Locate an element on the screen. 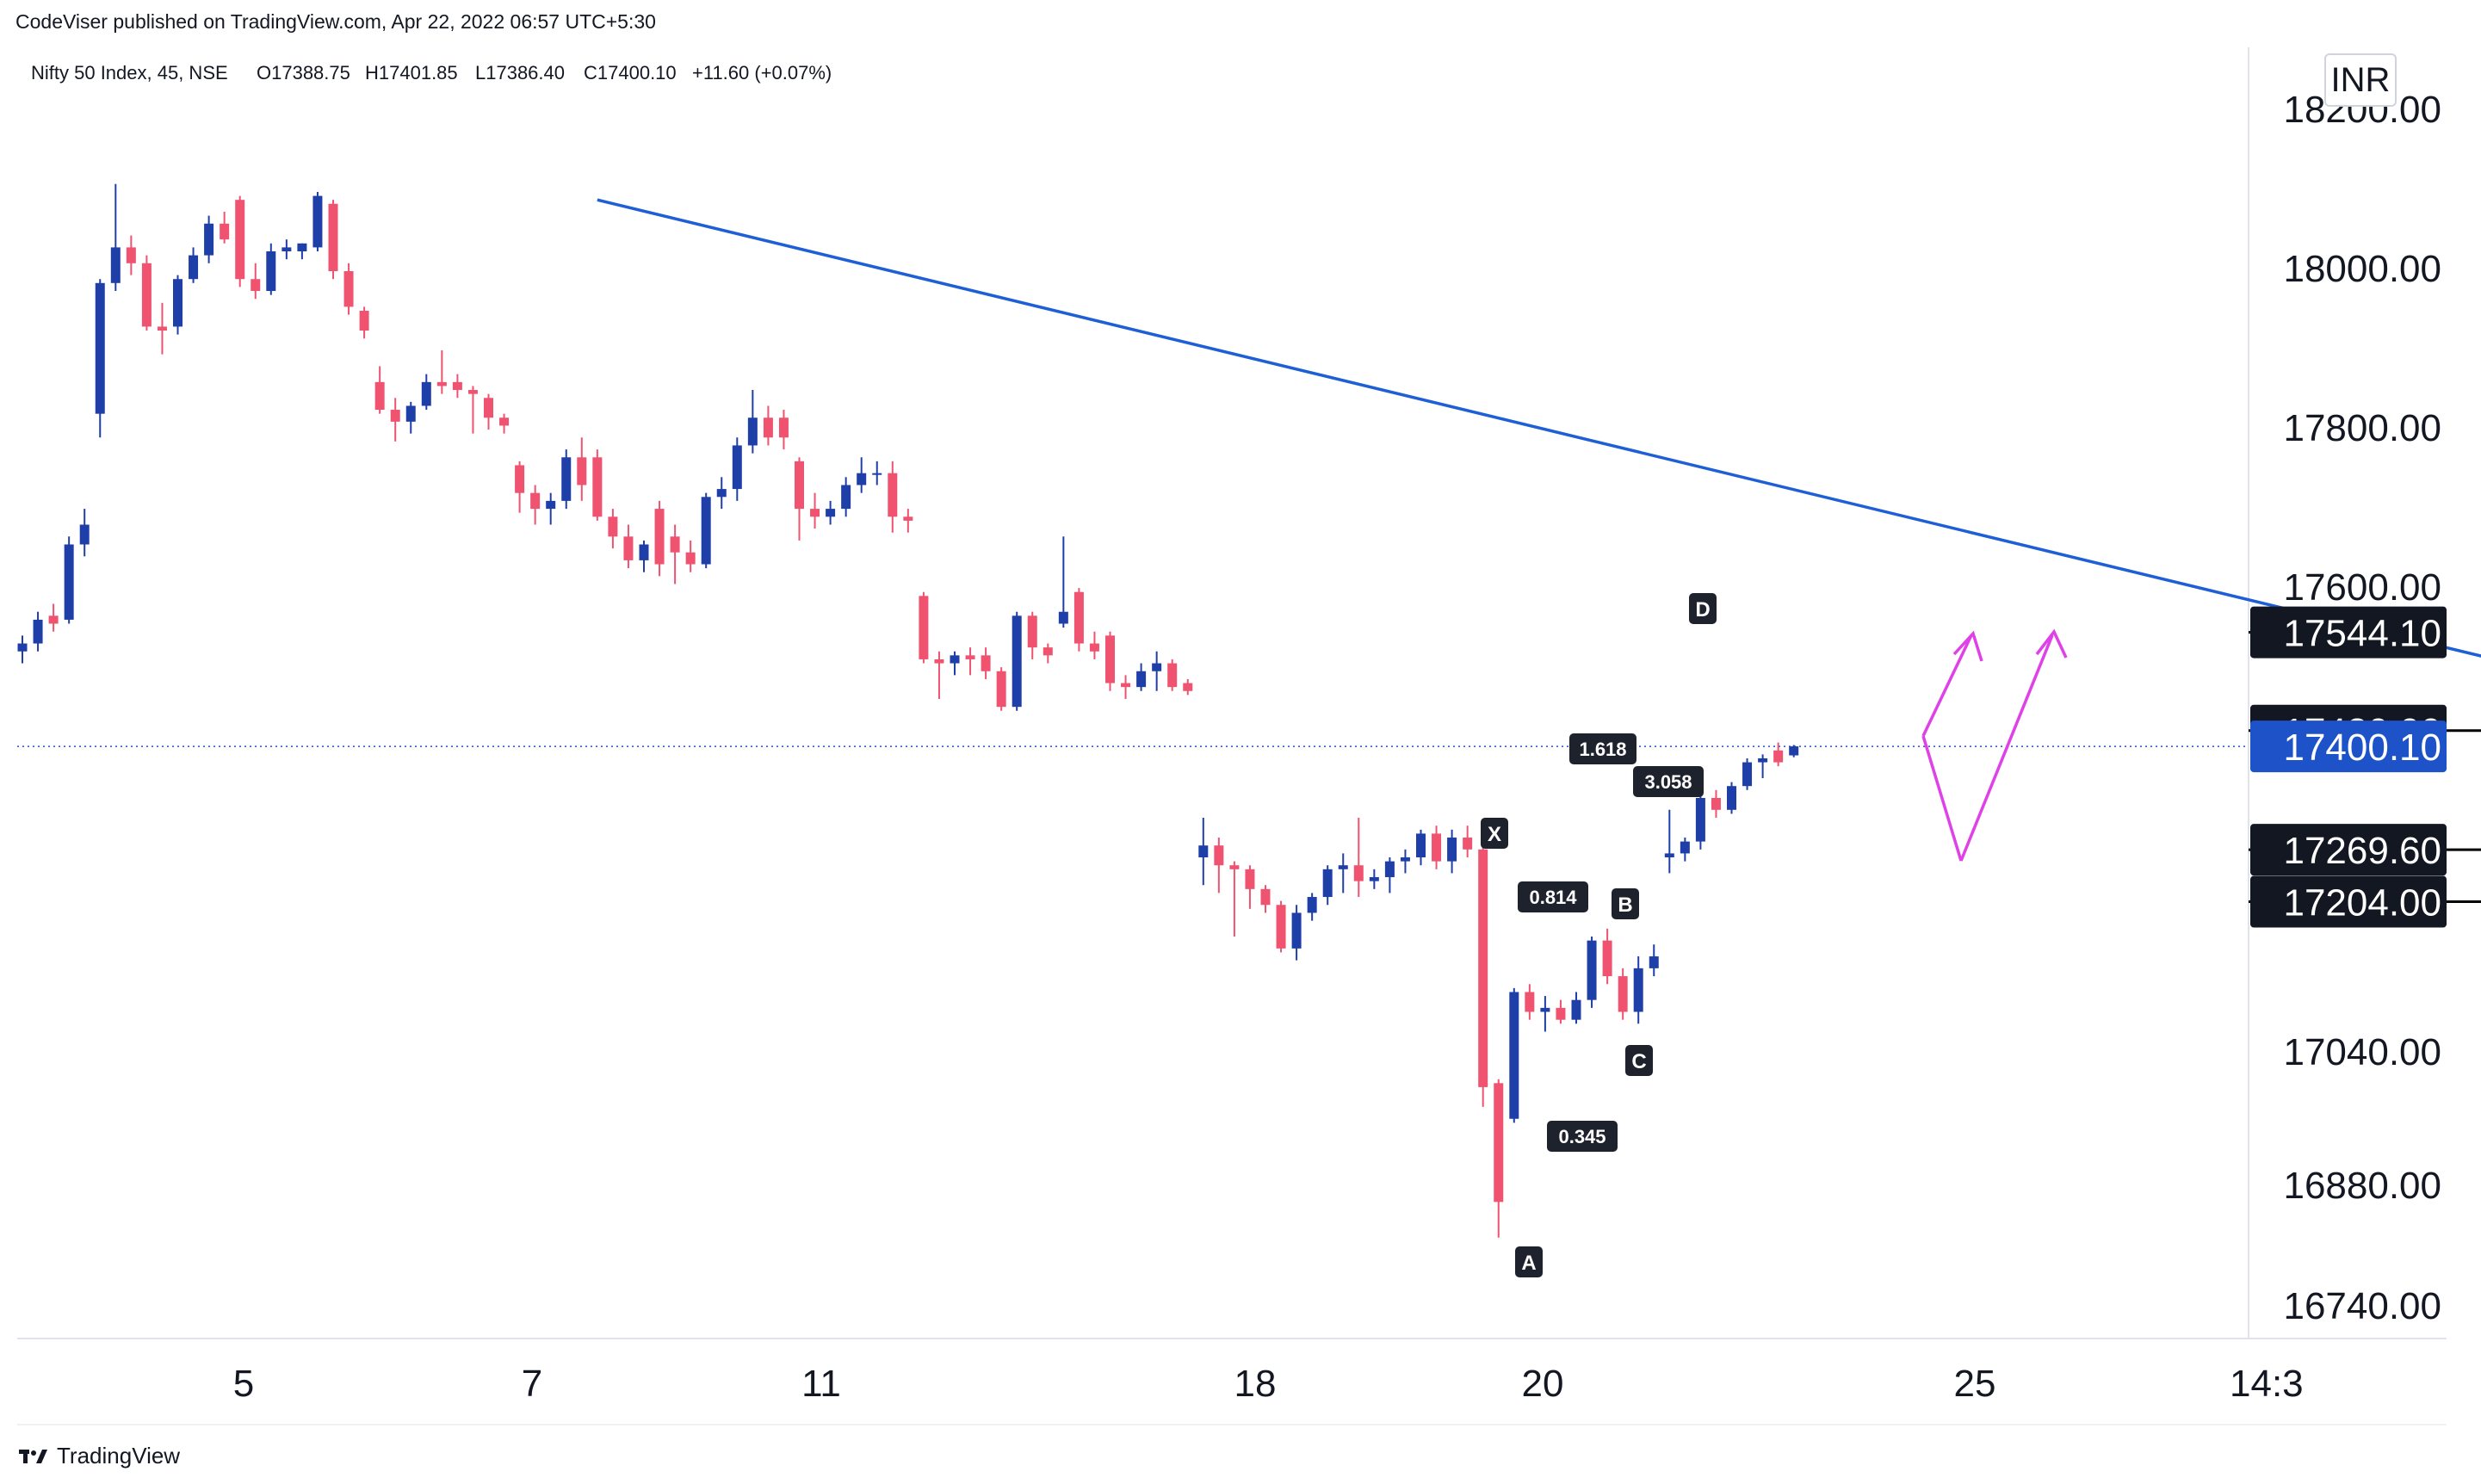 Image resolution: width=2481 pixels, height=1484 pixels. date-label: 18 is located at coordinates (1255, 1384).